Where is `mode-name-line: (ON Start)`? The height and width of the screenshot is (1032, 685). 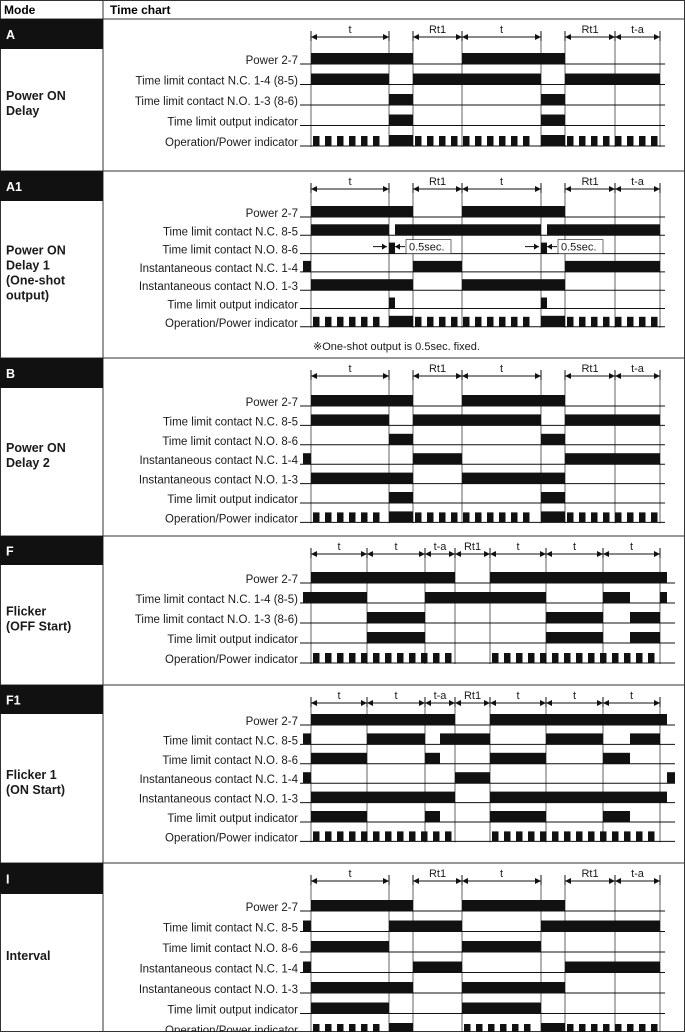 mode-name-line: (ON Start) is located at coordinates (35, 790).